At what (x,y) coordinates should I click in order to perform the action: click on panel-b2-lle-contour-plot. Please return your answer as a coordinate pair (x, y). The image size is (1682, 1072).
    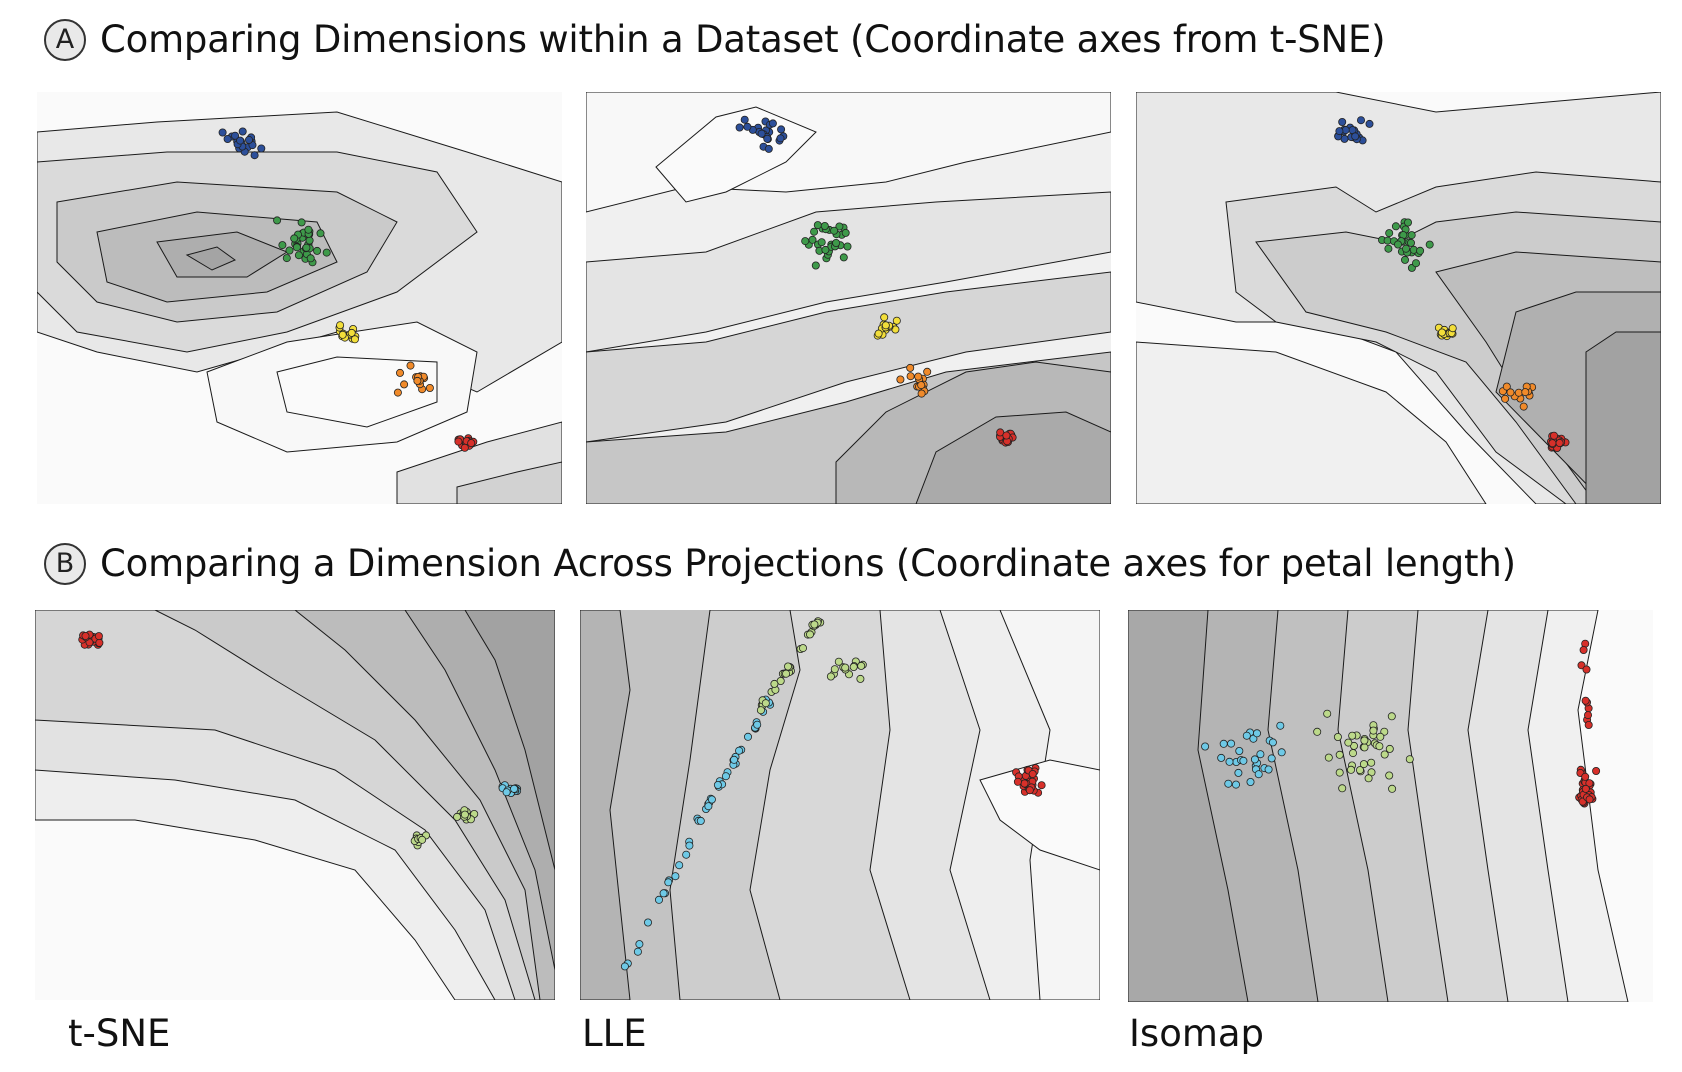
    Looking at the image, I should click on (840, 805).